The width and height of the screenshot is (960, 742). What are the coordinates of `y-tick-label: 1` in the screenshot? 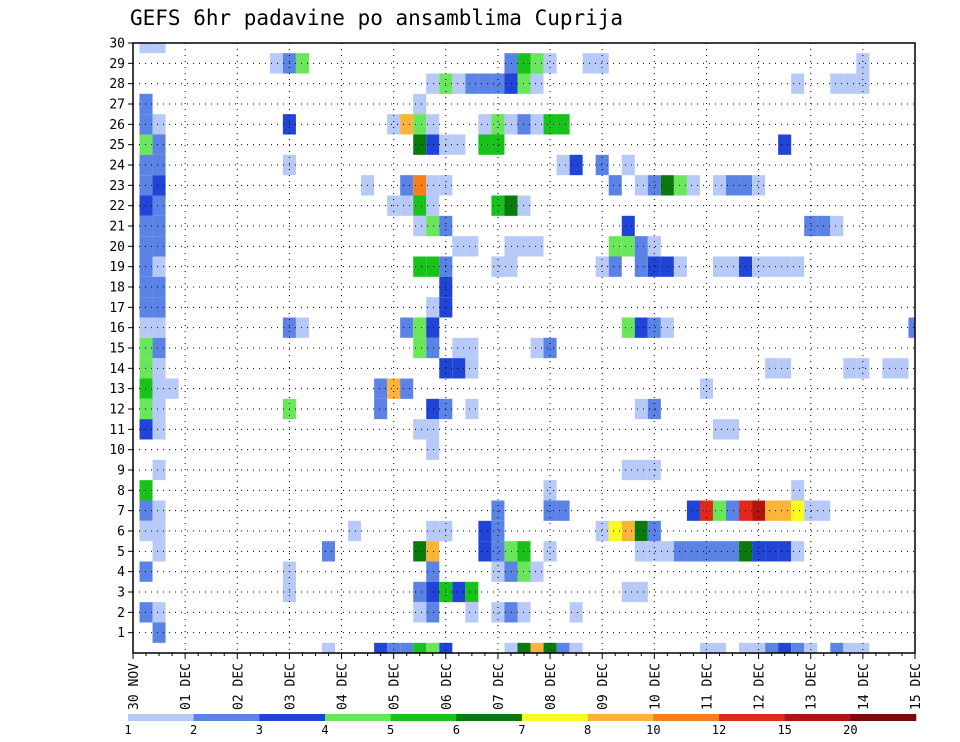 It's located at (121, 633).